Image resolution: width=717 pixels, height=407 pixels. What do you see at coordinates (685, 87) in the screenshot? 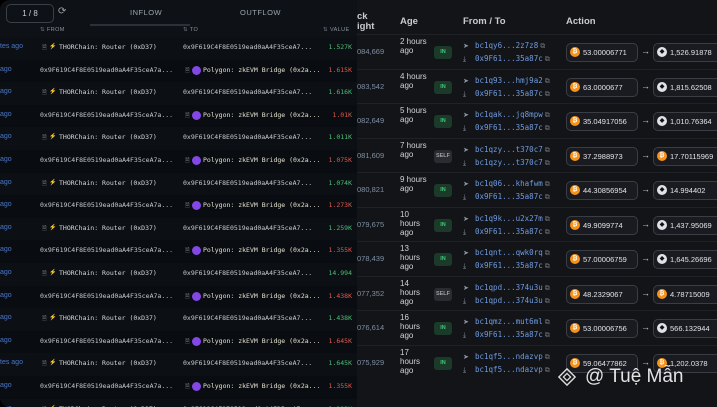
I see `output-amount-pill: ◆ 1,815.62508` at bounding box center [685, 87].